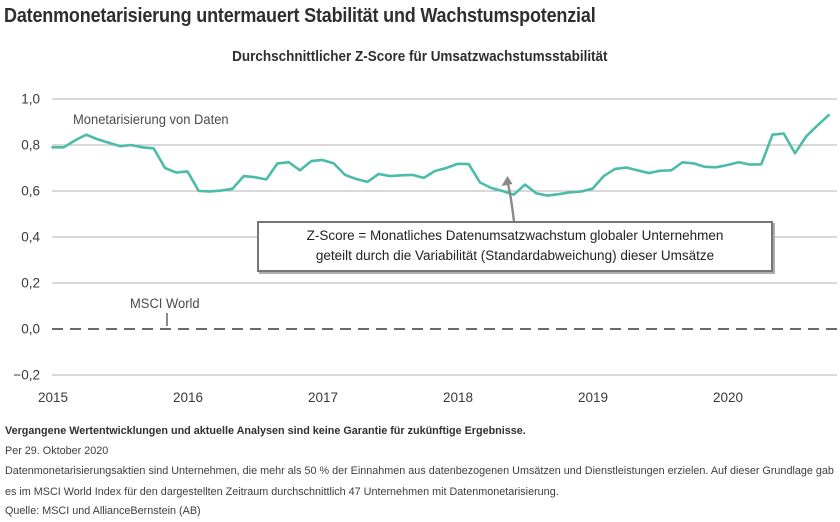  I want to click on msci-label-connector-line, so click(167, 319).